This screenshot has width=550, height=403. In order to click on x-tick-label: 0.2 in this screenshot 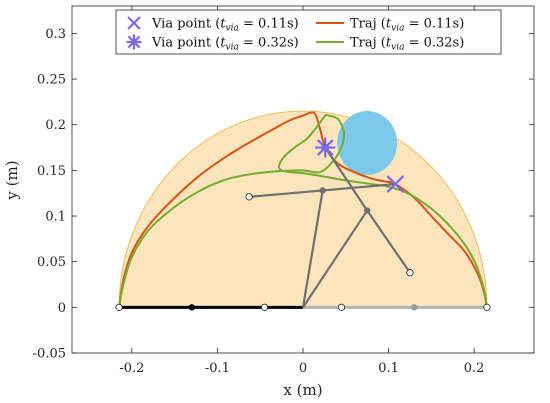, I will do `click(474, 368)`.